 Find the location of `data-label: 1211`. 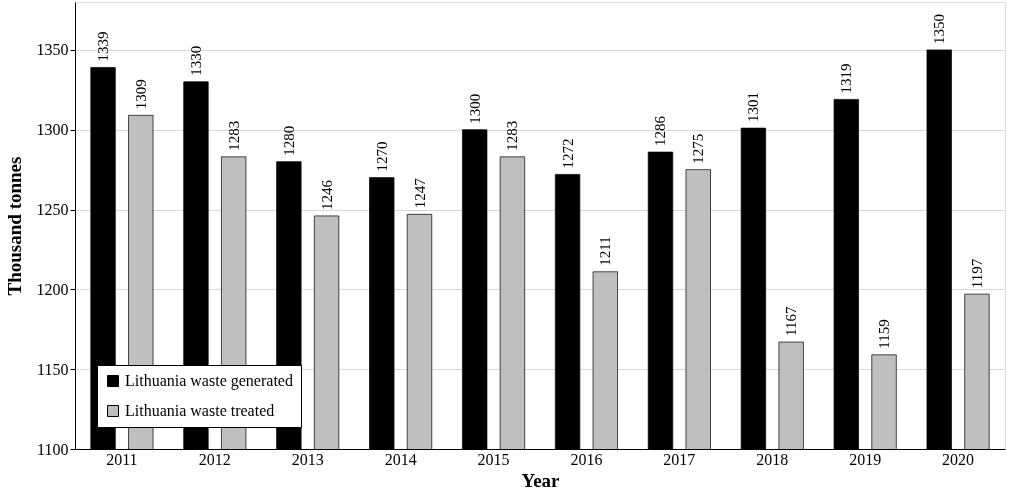

data-label: 1211 is located at coordinates (605, 251).